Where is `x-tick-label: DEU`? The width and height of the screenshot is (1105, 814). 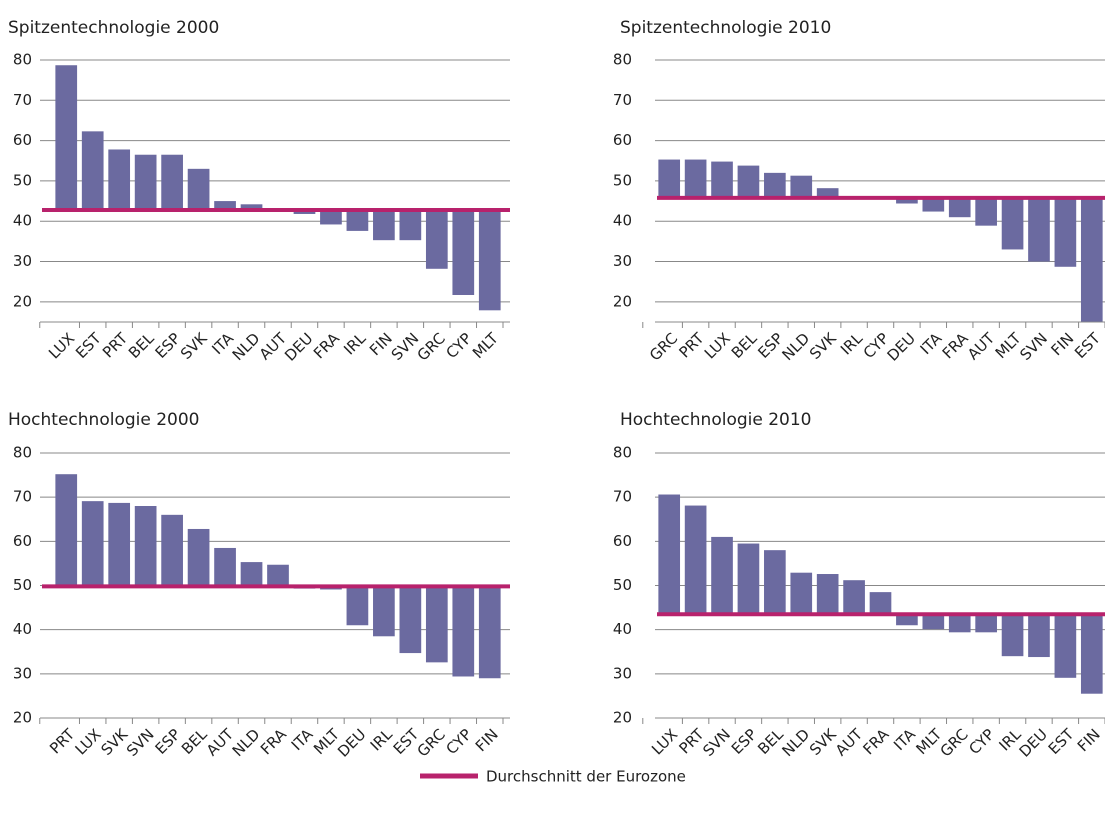 x-tick-label: DEU is located at coordinates (901, 346).